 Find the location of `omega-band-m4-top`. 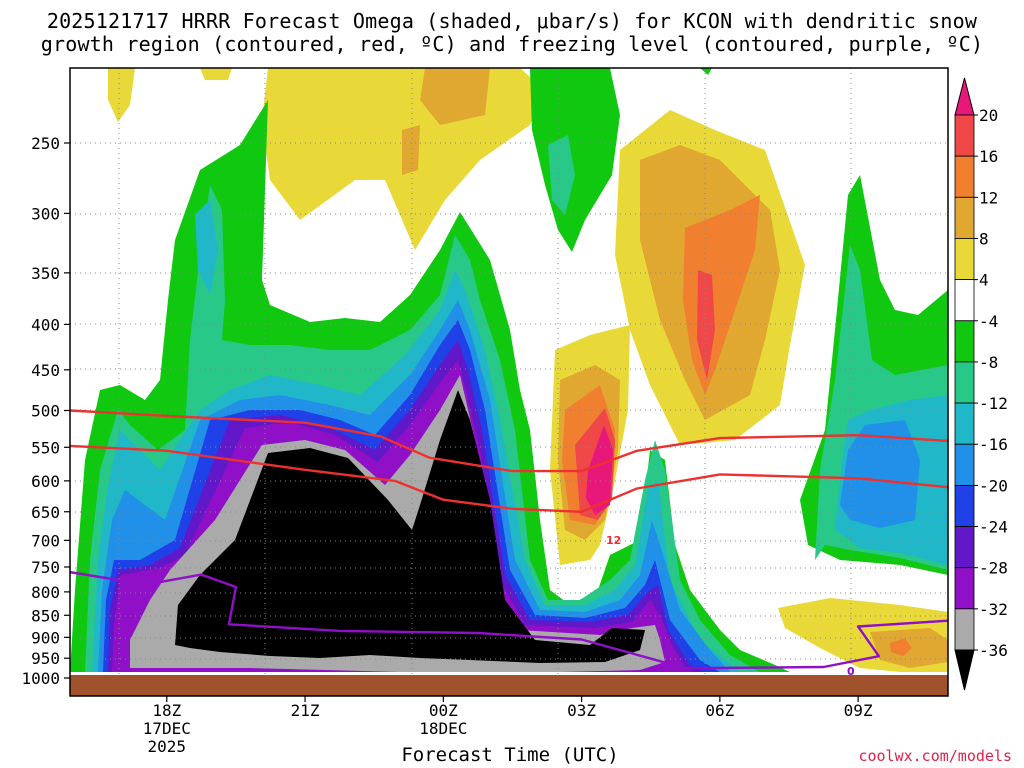

omega-band-m4-top is located at coordinates (575, 160).